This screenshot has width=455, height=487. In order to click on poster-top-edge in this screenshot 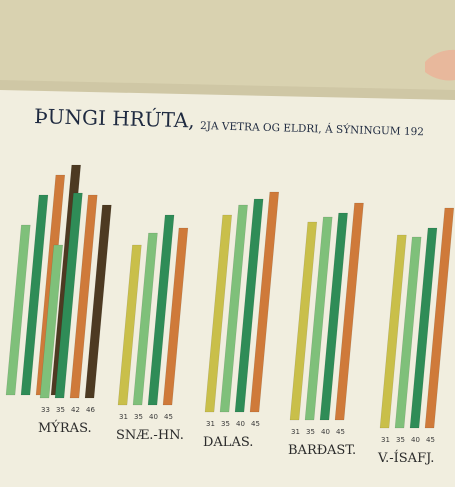, I will do `click(227, 90)`.